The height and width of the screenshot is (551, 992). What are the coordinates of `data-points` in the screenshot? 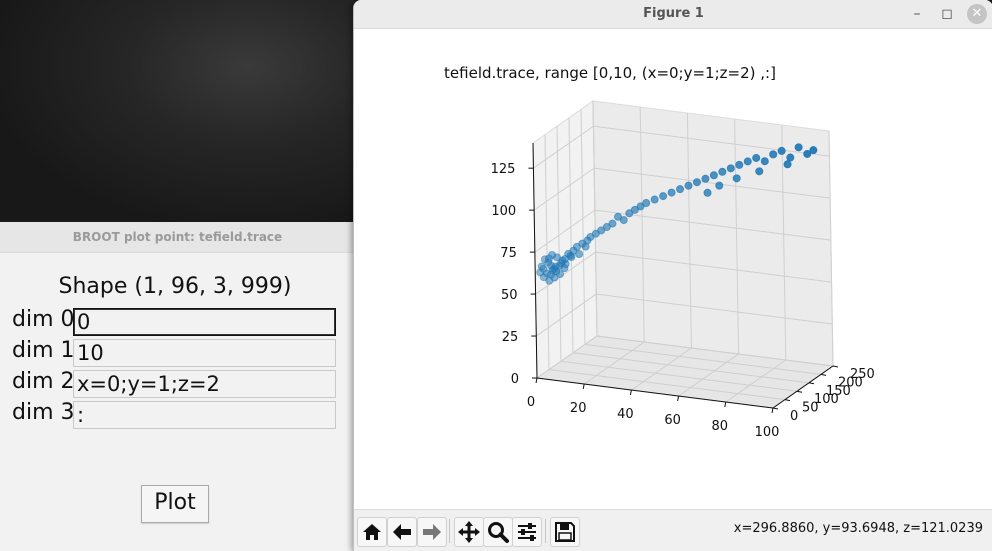 It's located at (677, 214).